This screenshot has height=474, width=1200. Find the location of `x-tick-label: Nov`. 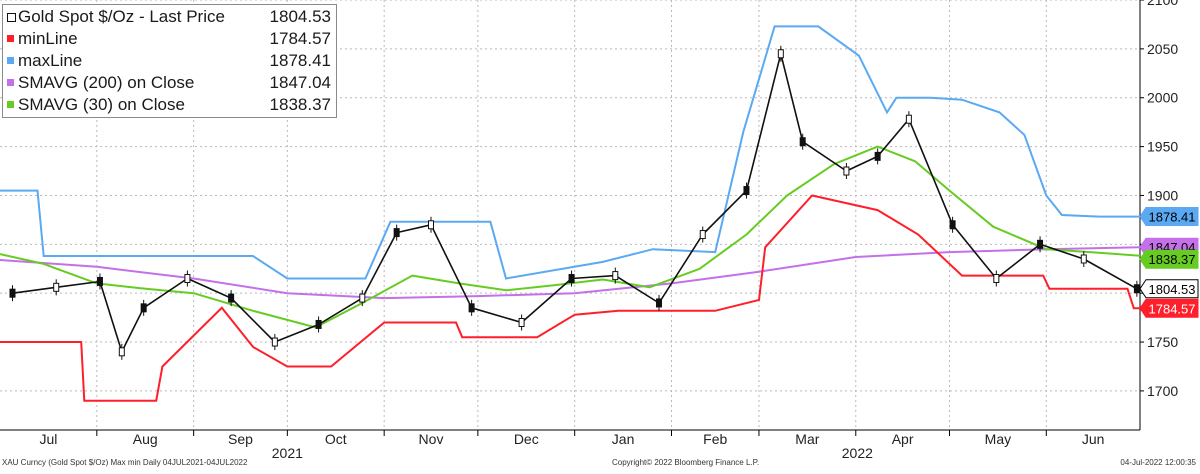

x-tick-label: Nov is located at coordinates (431, 439).